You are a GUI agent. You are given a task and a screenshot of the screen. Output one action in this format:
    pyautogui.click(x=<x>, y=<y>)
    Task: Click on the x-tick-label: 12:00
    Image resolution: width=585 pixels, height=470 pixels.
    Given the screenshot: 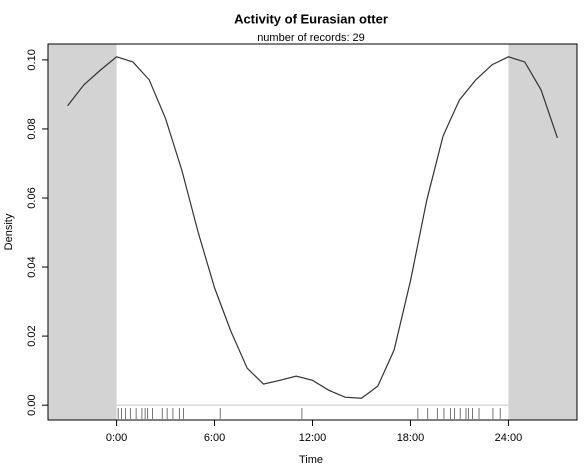 What is the action you would take?
    pyautogui.click(x=313, y=438)
    